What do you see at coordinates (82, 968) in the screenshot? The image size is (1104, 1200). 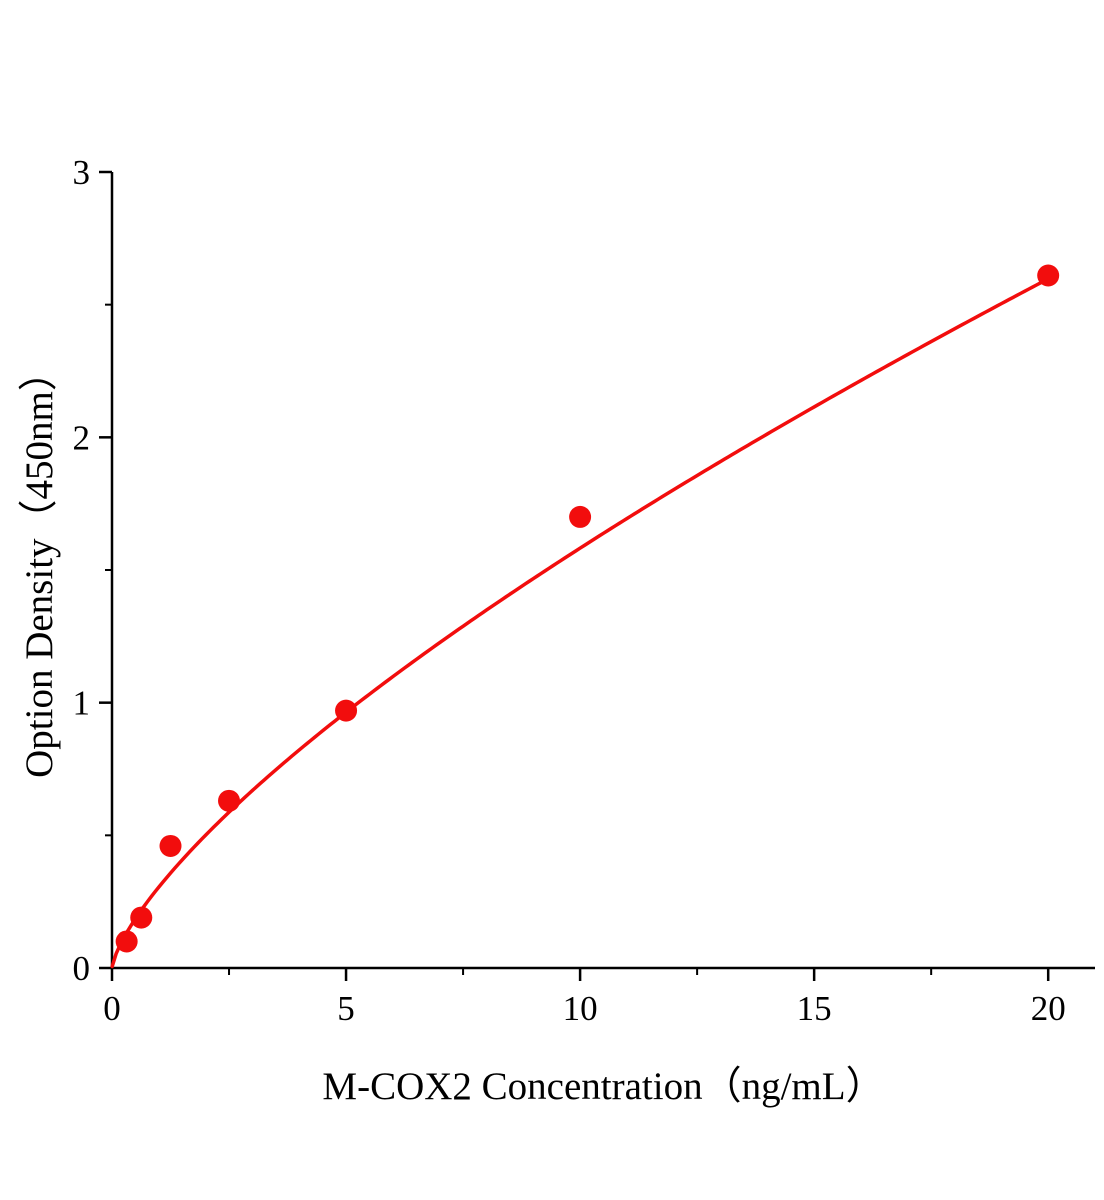 I see `y-tick-label: 0` at bounding box center [82, 968].